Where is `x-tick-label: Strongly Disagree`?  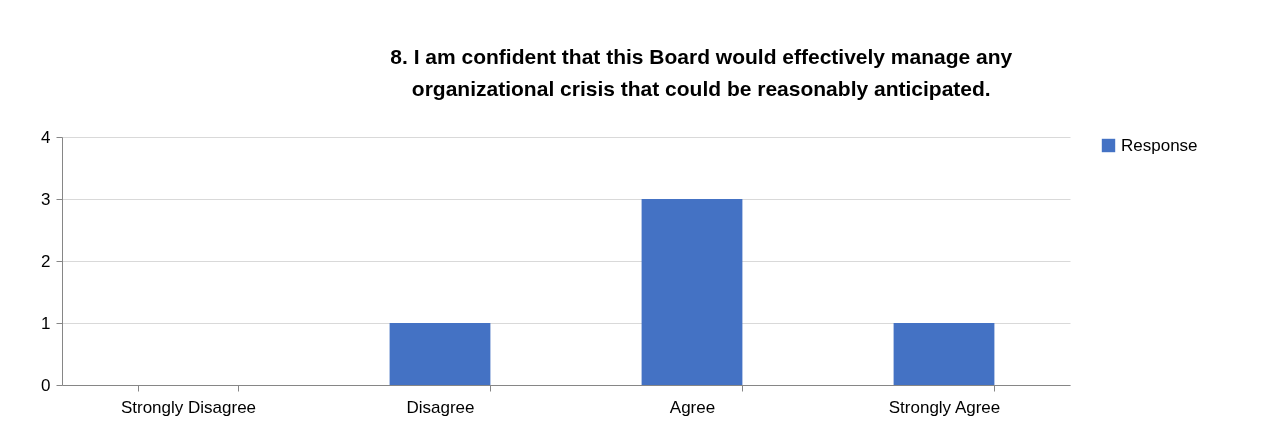 x-tick-label: Strongly Disagree is located at coordinates (188, 407).